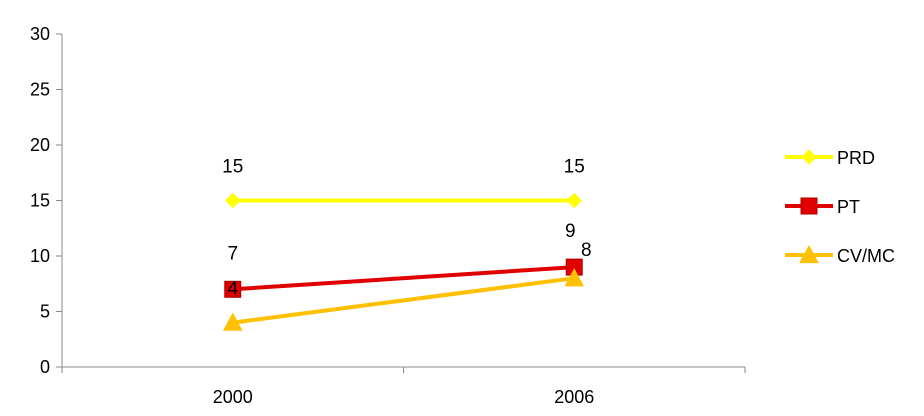 Image resolution: width=924 pixels, height=416 pixels. What do you see at coordinates (586, 250) in the screenshot?
I see `data-label: 8` at bounding box center [586, 250].